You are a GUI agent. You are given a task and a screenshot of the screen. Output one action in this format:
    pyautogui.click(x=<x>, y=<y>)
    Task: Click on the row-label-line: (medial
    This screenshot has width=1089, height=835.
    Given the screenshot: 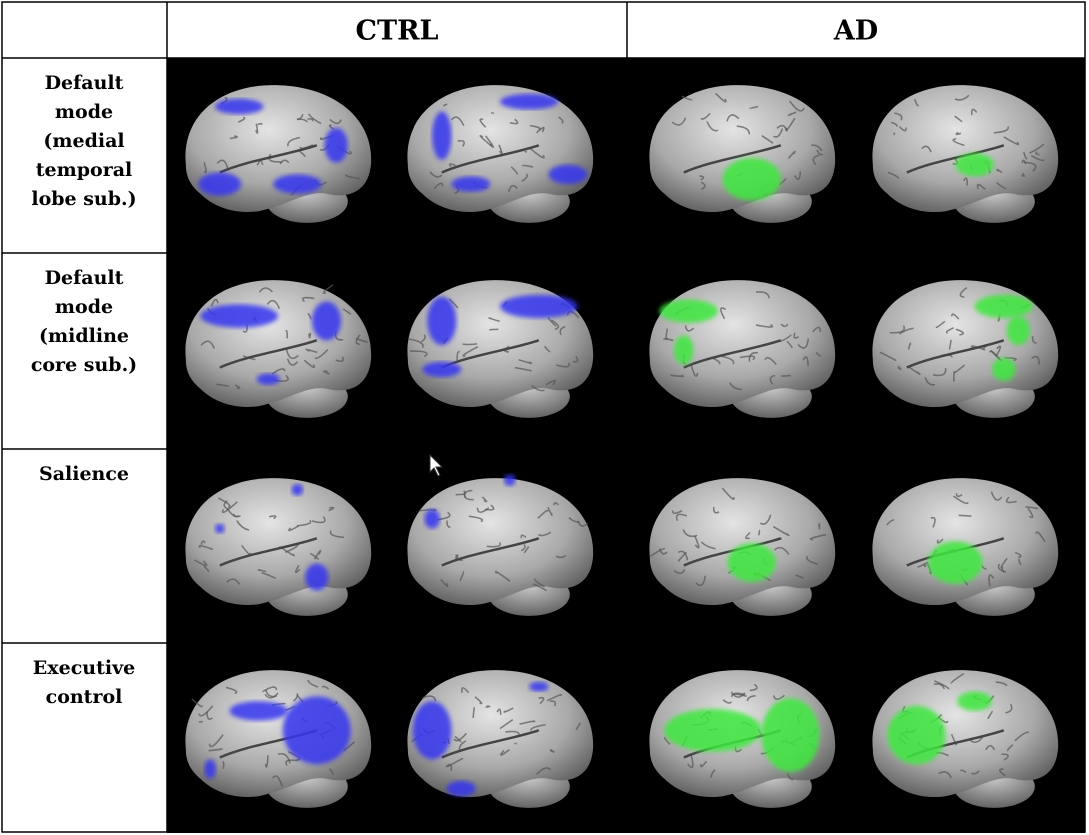 What is the action you would take?
    pyautogui.click(x=83, y=141)
    